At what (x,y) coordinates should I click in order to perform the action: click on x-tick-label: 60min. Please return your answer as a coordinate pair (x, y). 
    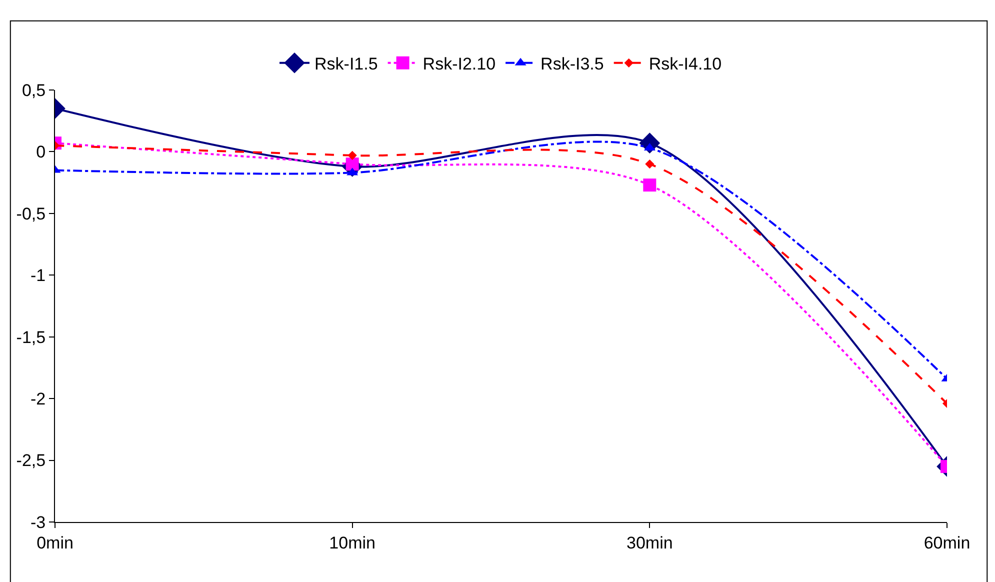
    Looking at the image, I should click on (947, 542).